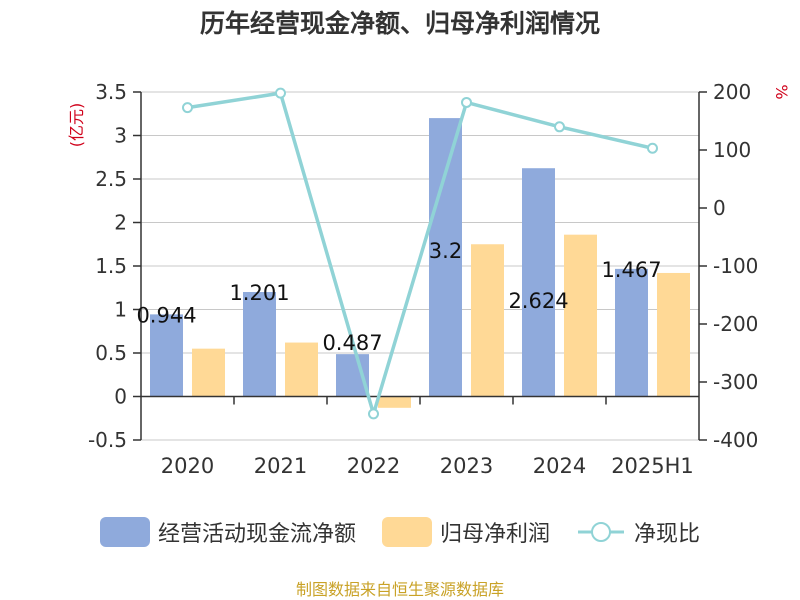  Describe the element at coordinates (111, 266) in the screenshot. I see `y-left-tick-label: 1.5` at that location.